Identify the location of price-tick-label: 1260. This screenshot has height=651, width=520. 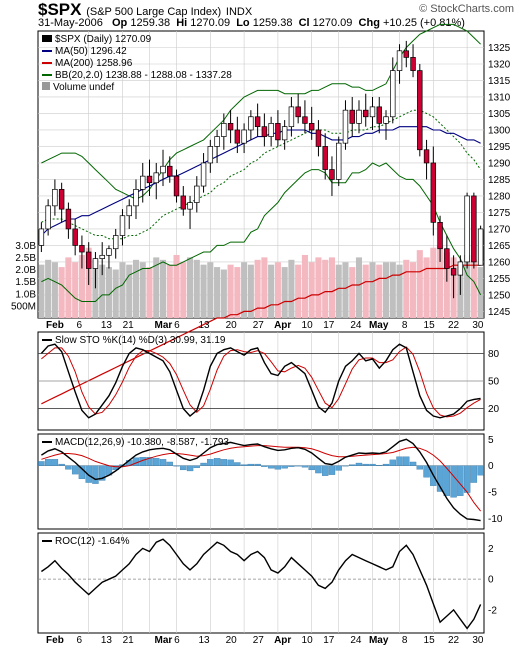
(499, 262).